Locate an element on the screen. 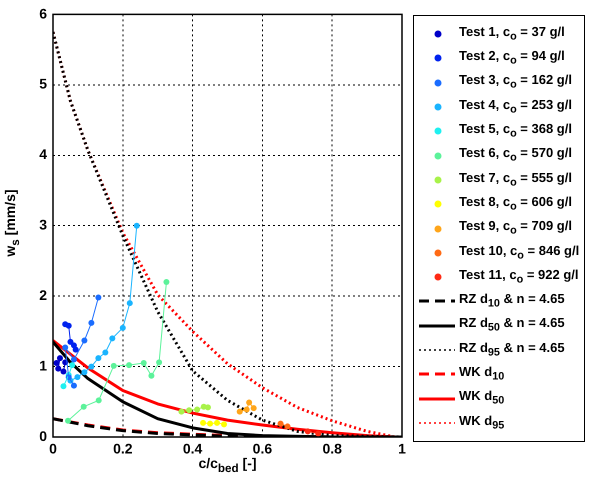  legend-label: Test 11, c$_{o}$ = 922 g/l is located at coordinates (518, 276).